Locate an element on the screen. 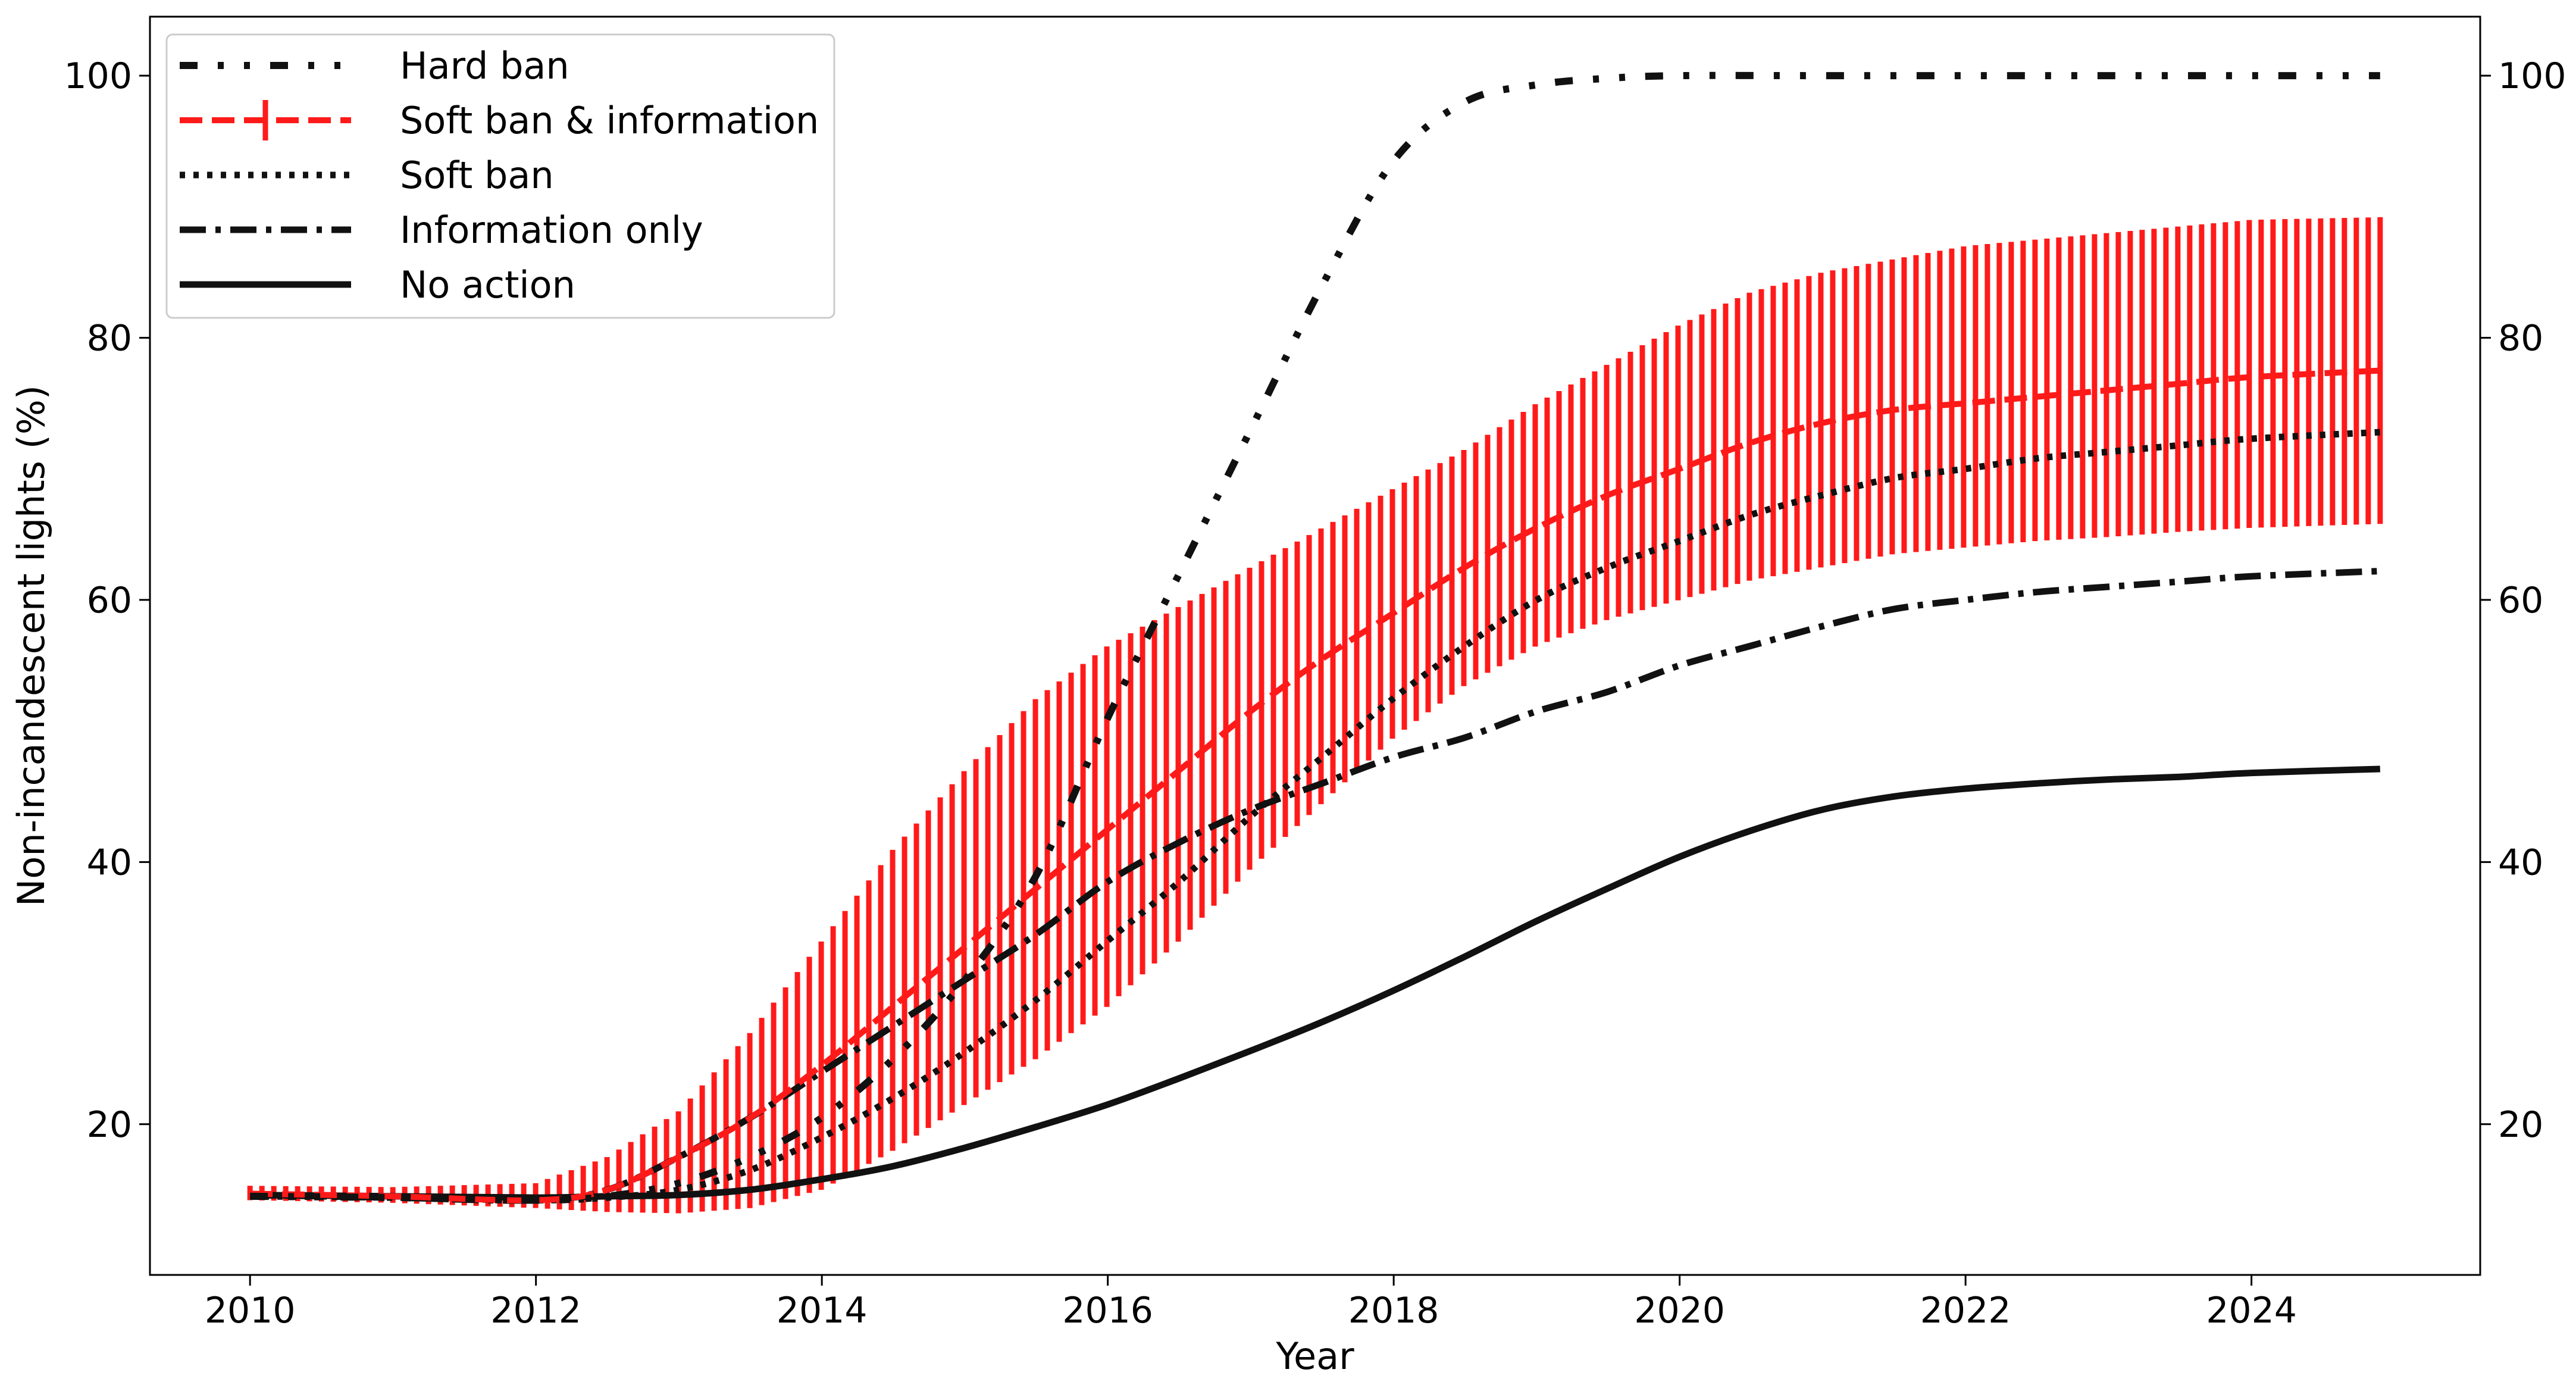 The image size is (2576, 1388). y-tick-label: 20 is located at coordinates (109, 1125).